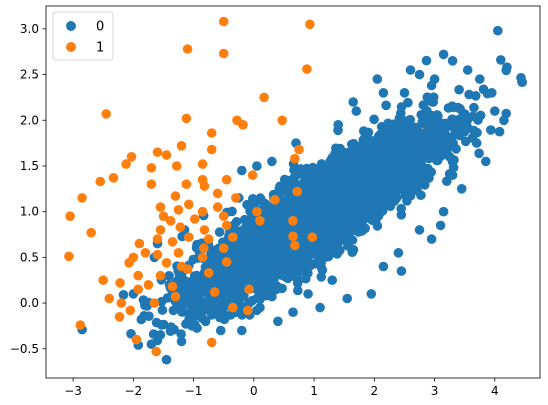 The image size is (548, 405). I want to click on y-tick-label: 0.0, so click(29, 303).